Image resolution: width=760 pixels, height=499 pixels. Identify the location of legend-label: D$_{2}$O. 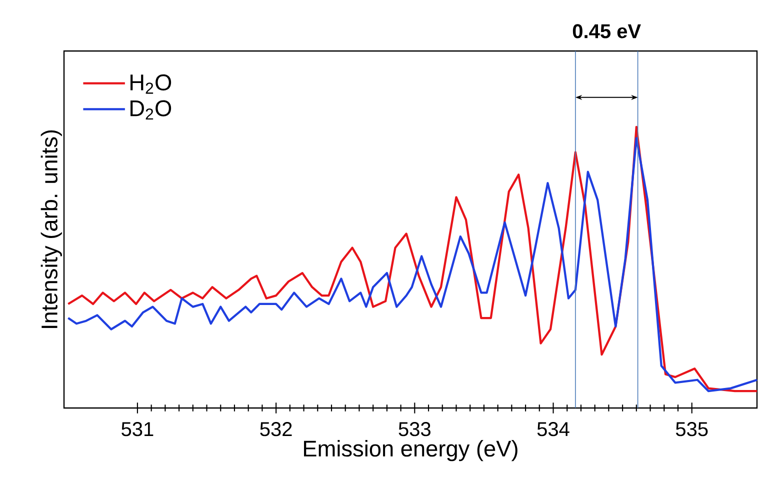
(151, 110).